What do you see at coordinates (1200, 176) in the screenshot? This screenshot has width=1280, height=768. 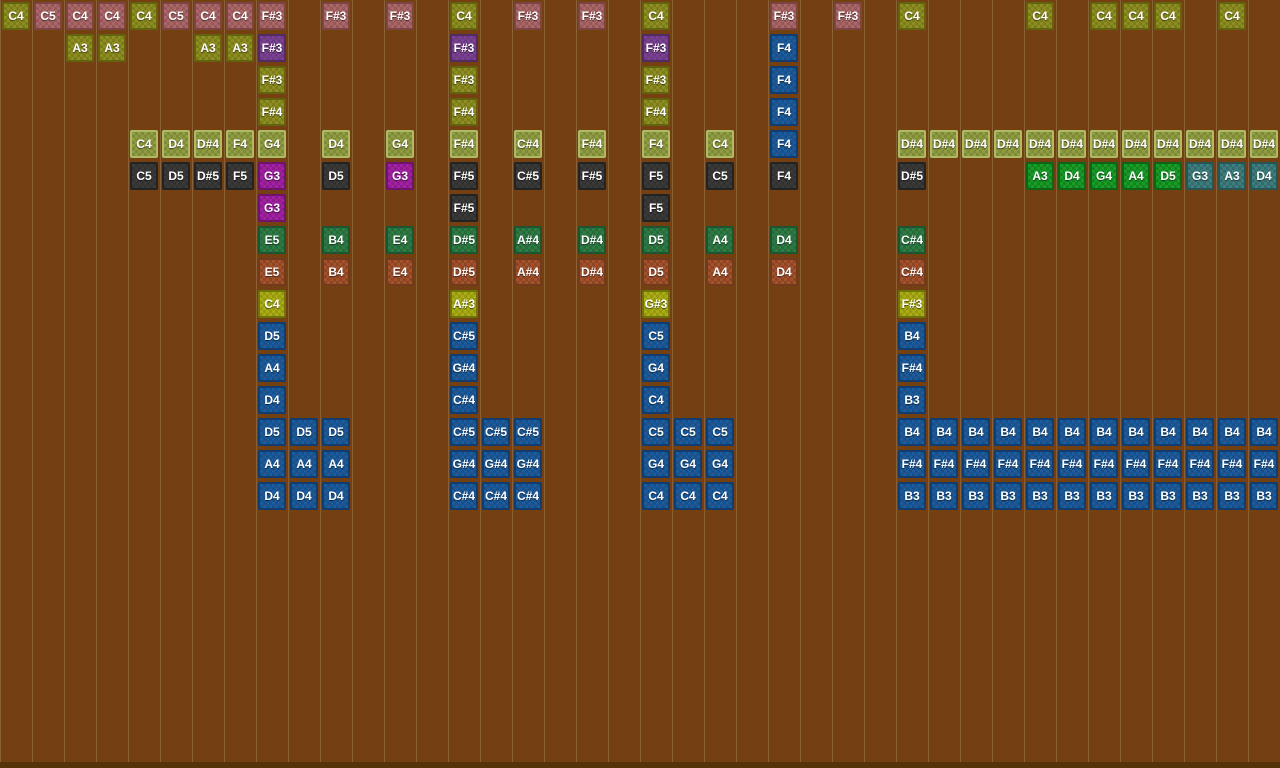 I see `note-block: G3` at bounding box center [1200, 176].